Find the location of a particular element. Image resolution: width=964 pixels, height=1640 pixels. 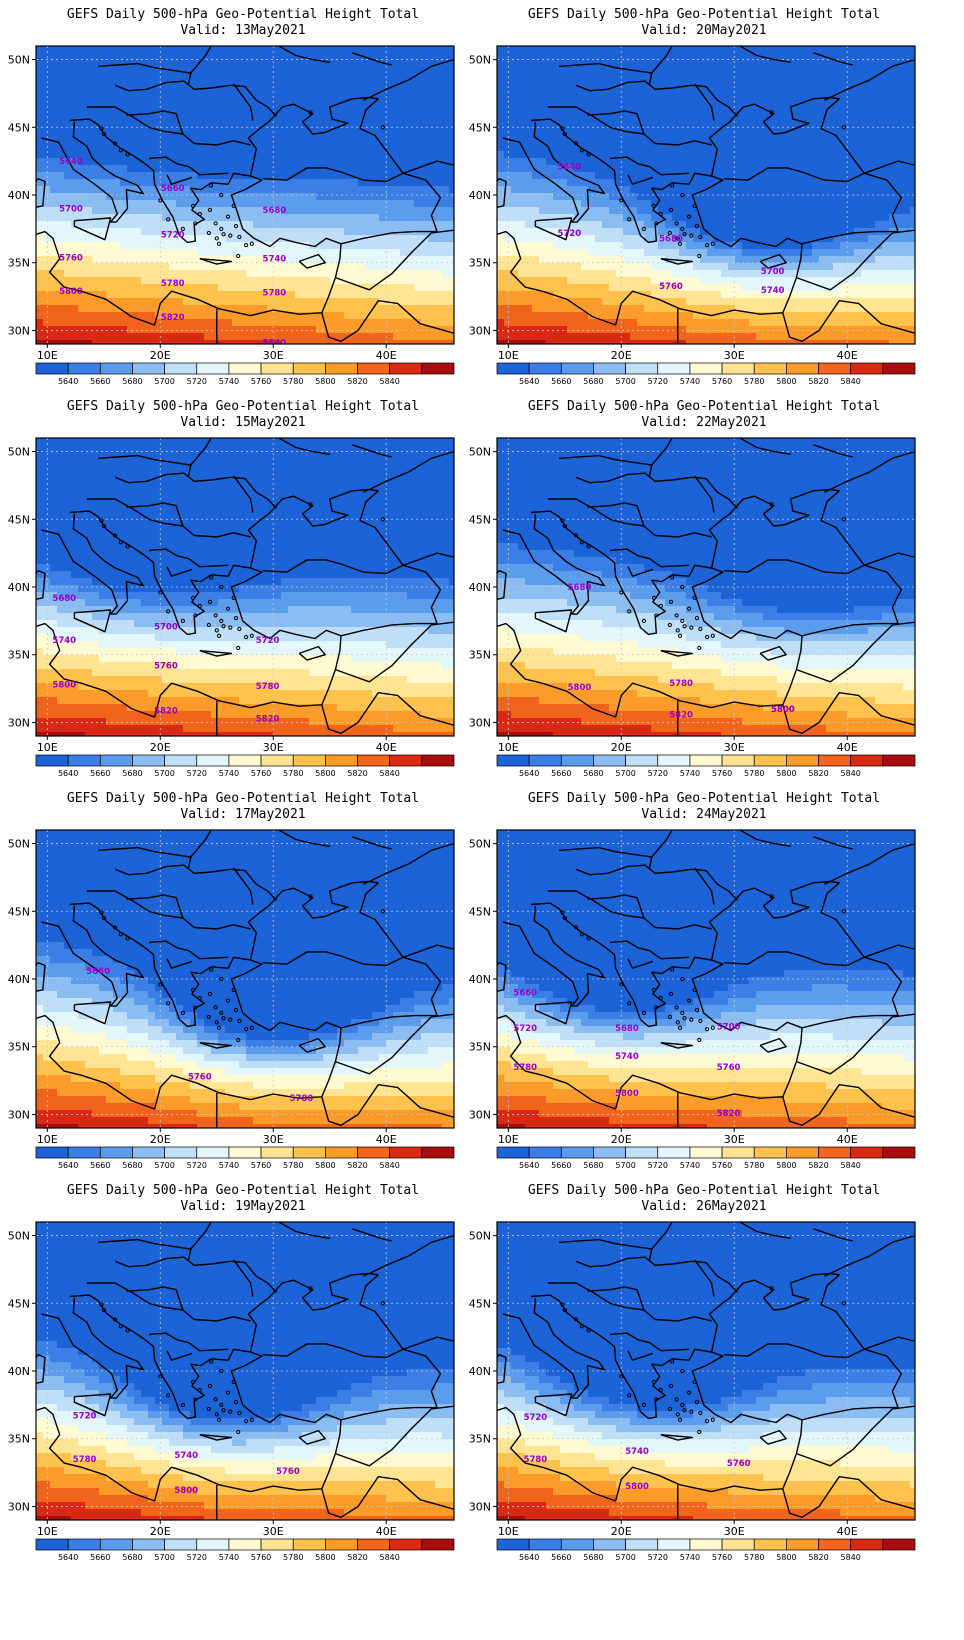

lon-tick-label: 30E is located at coordinates (734, 1531).